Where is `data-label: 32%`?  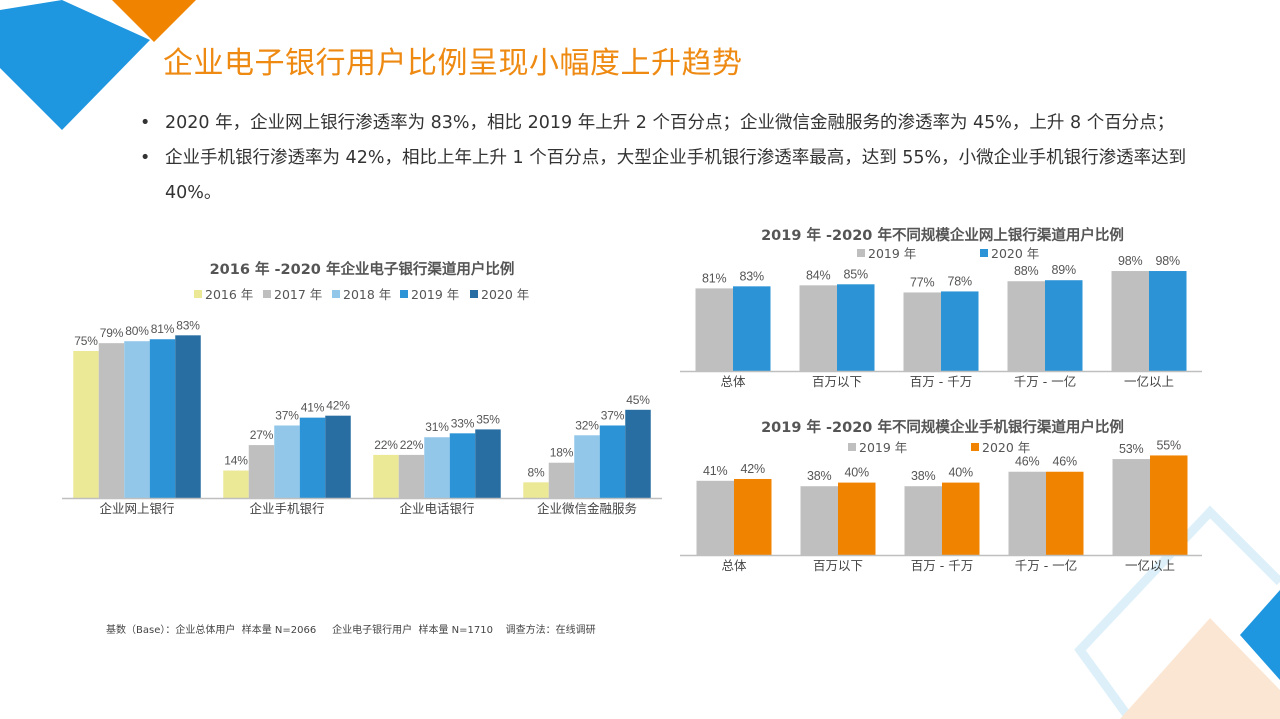
data-label: 32% is located at coordinates (587, 425).